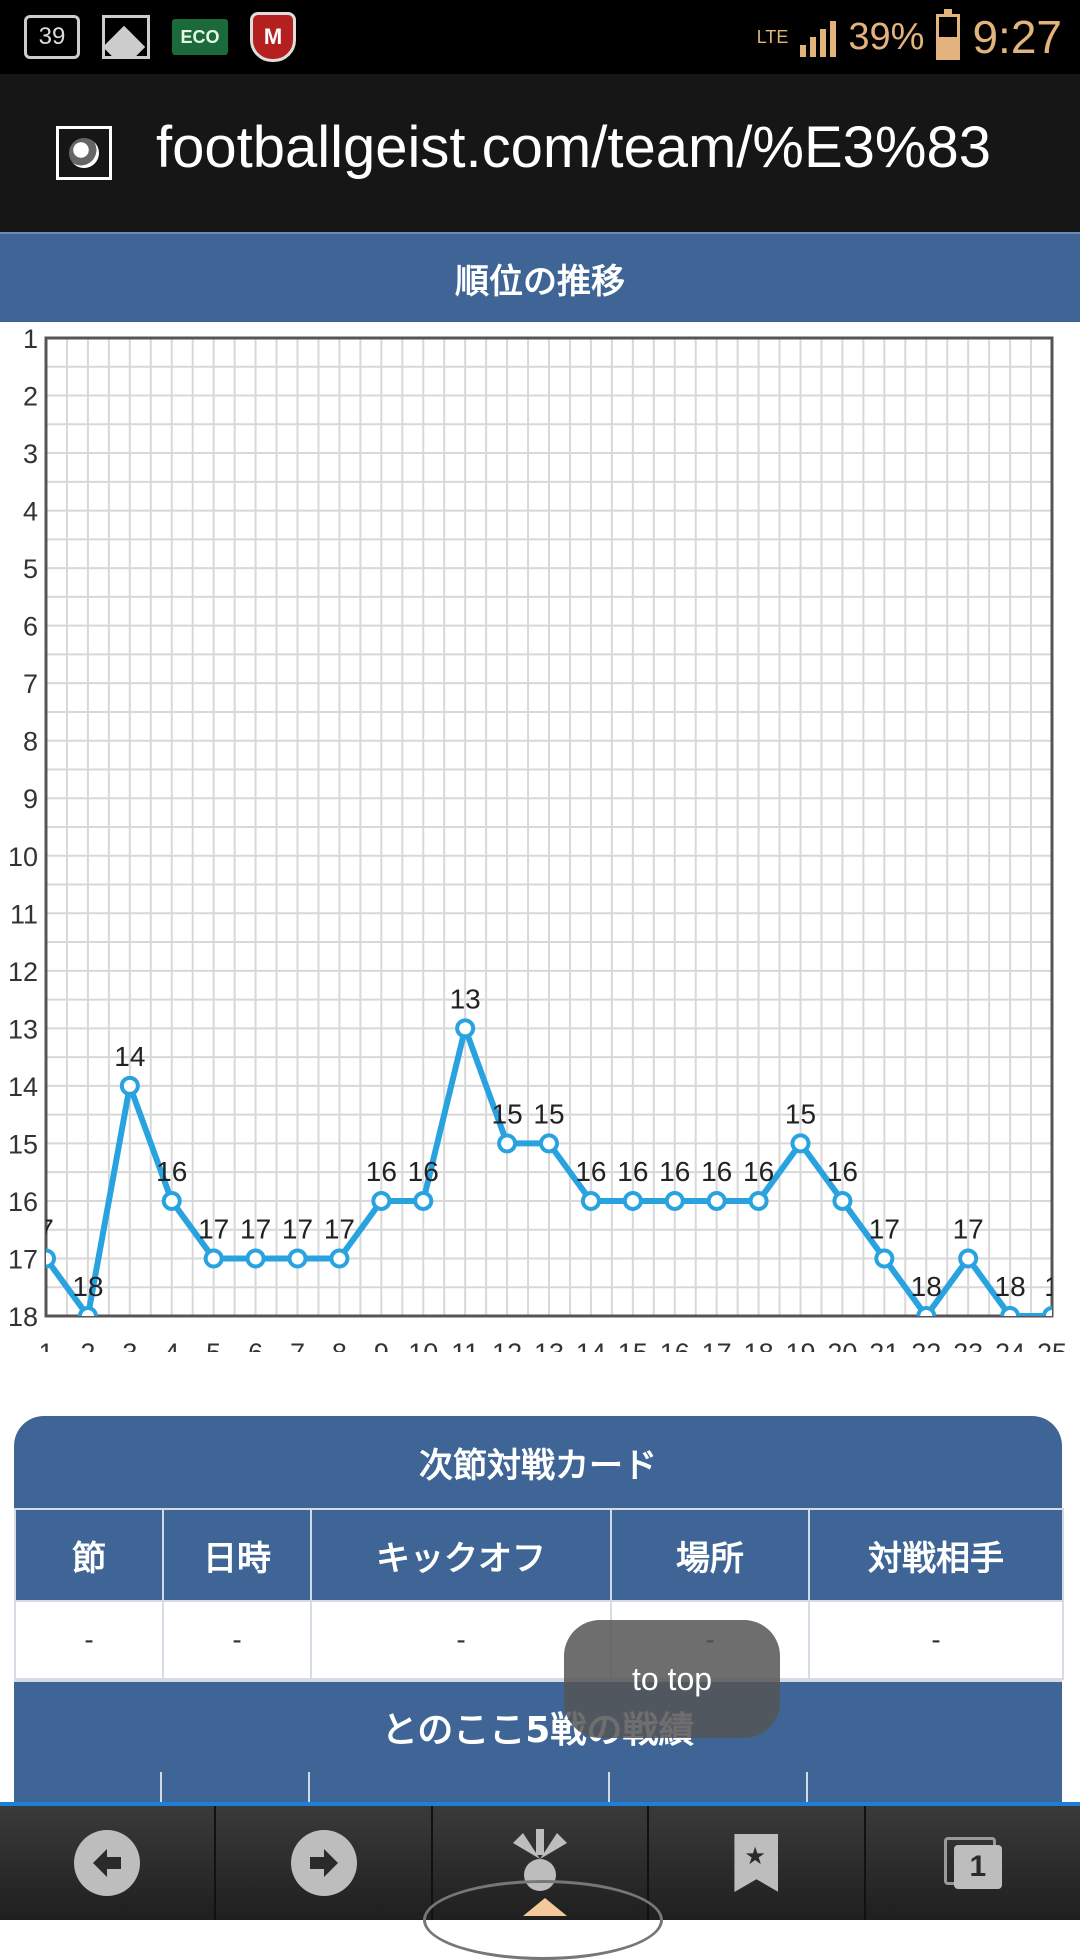  I want to click on table-row: - - - - -, so click(539, 1640).